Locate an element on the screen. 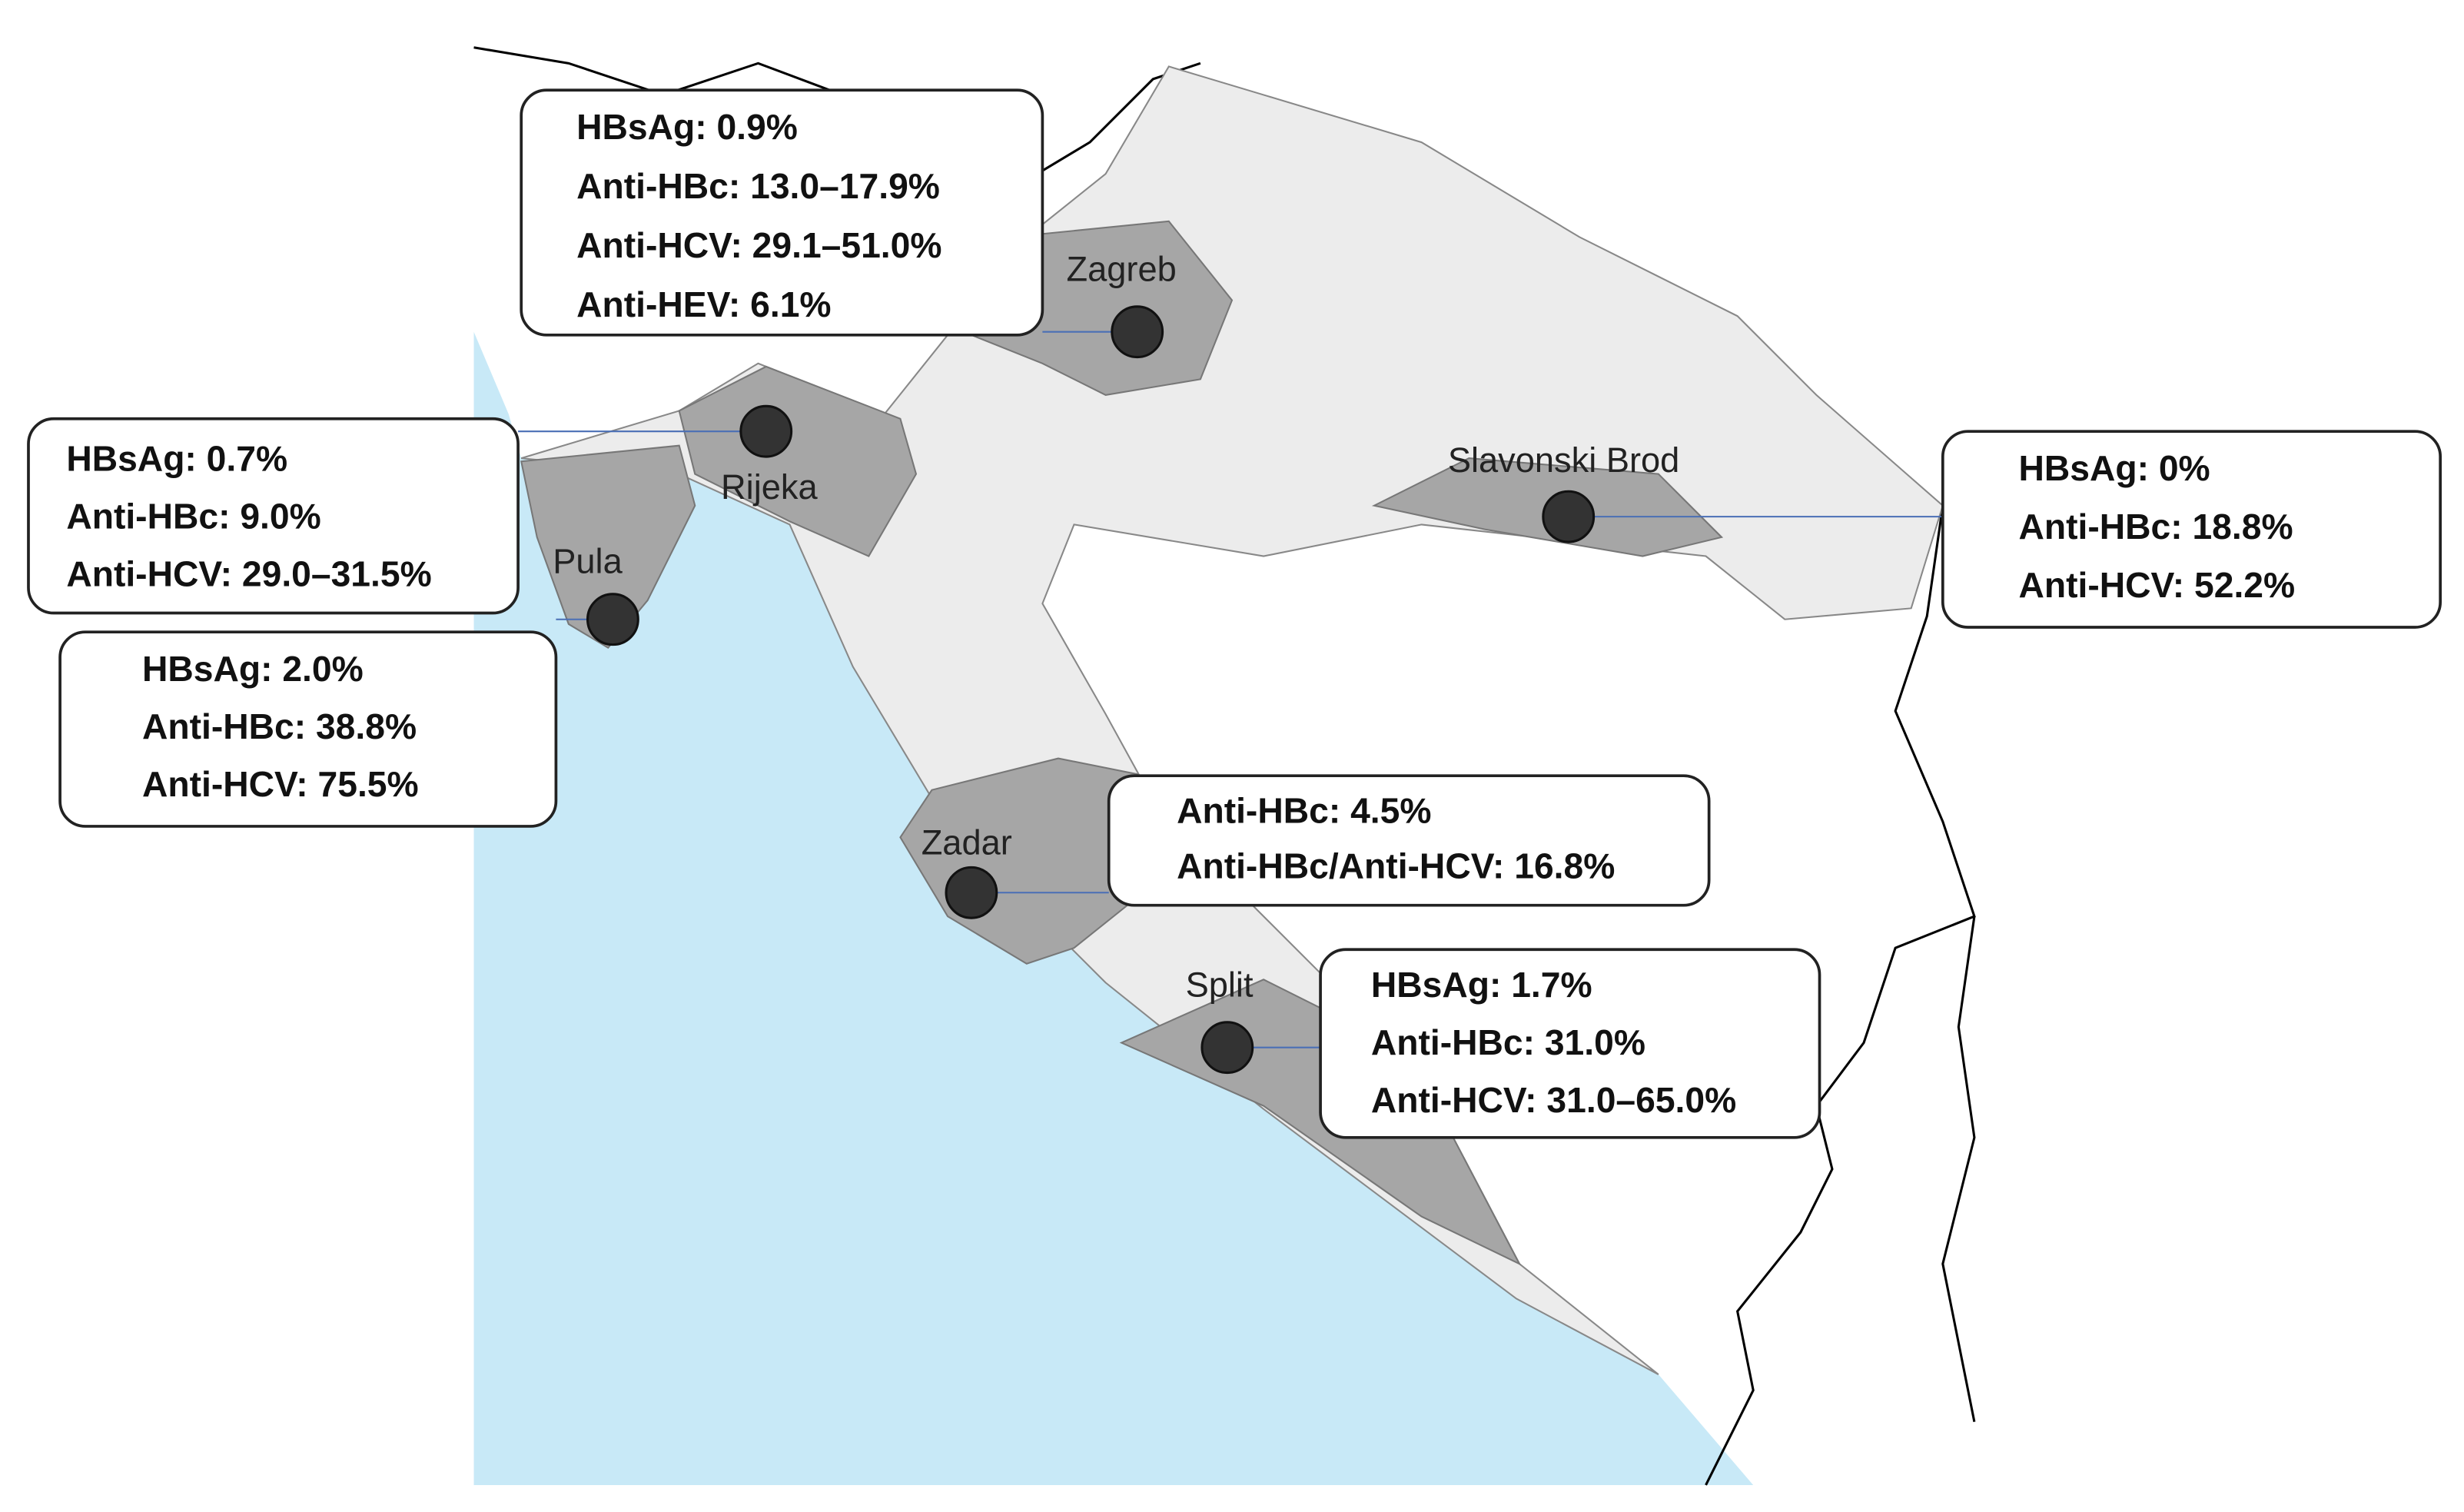 The image size is (2464, 1512). info-line: Anti-HCV: 29.0–31.5% is located at coordinates (248, 573).